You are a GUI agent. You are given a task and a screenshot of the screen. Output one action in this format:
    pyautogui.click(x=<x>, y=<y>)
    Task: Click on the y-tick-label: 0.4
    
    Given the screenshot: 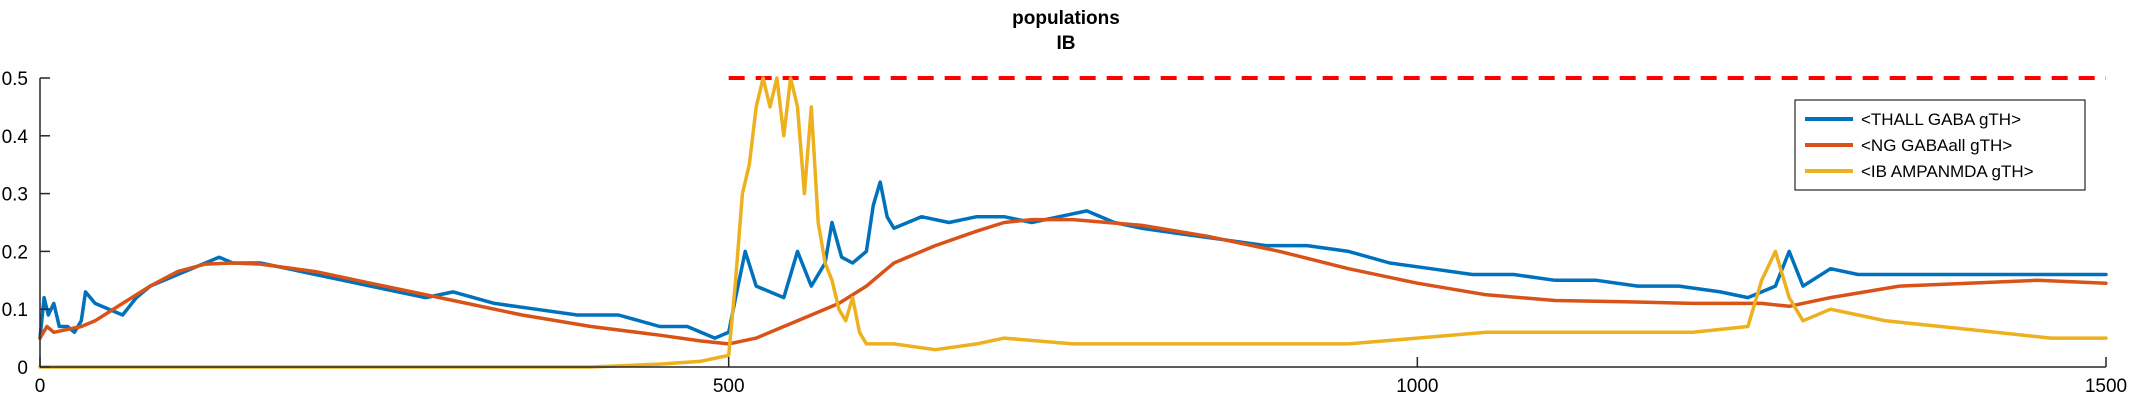 What is the action you would take?
    pyautogui.click(x=15, y=137)
    